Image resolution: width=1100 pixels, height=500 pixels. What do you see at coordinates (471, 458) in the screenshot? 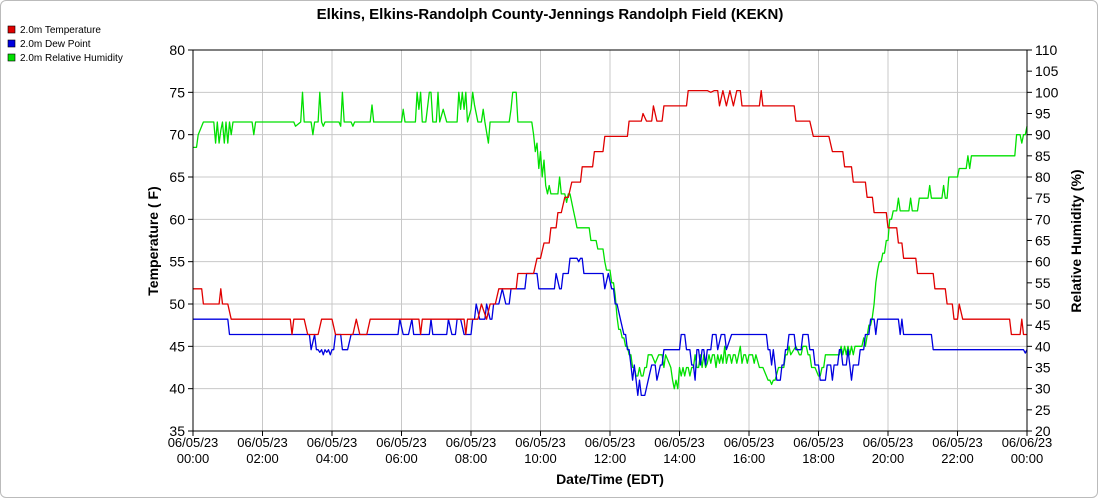
I see `x-tick-time: 08:00` at bounding box center [471, 458].